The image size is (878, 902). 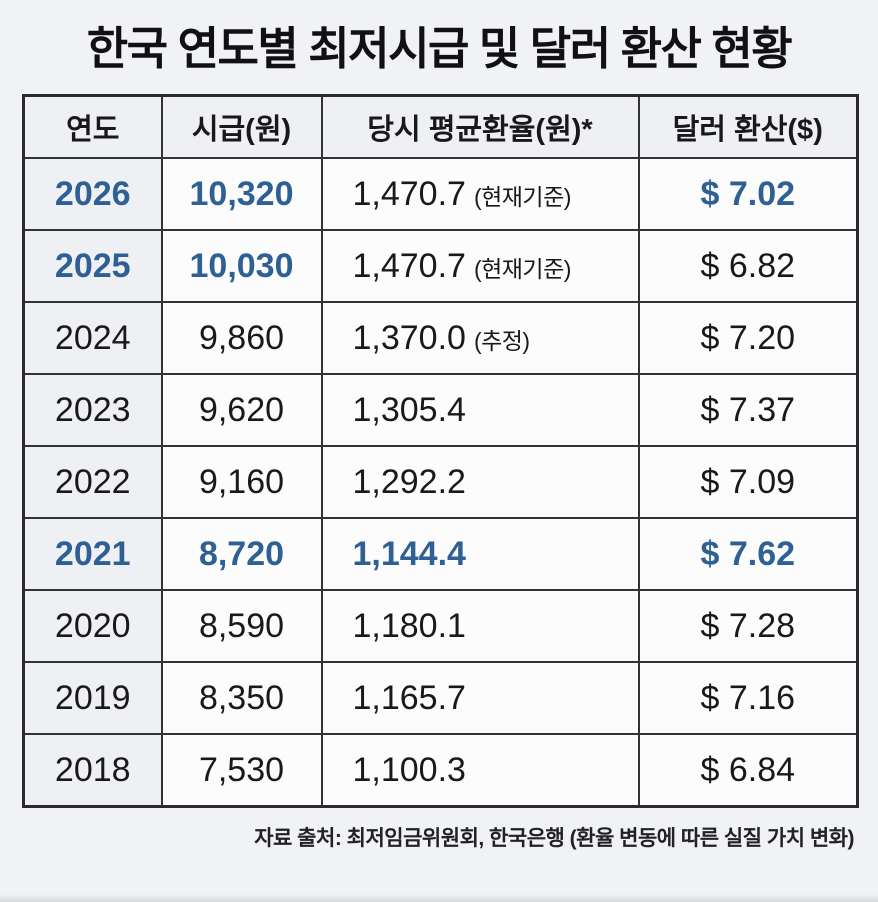 What do you see at coordinates (241, 338) in the screenshot?
I see `wage-cell: 9,860` at bounding box center [241, 338].